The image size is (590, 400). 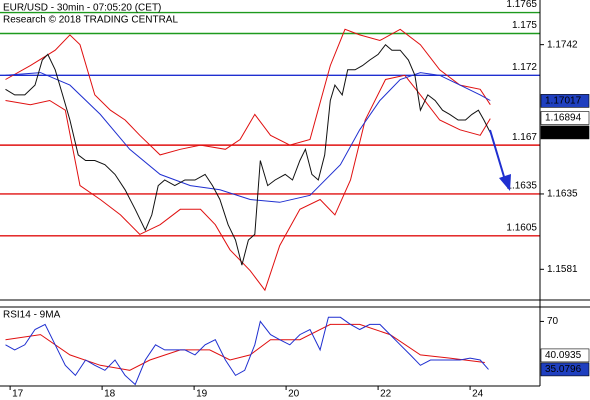 I want to click on price-marker-label: 1.16894, so click(x=563, y=118).